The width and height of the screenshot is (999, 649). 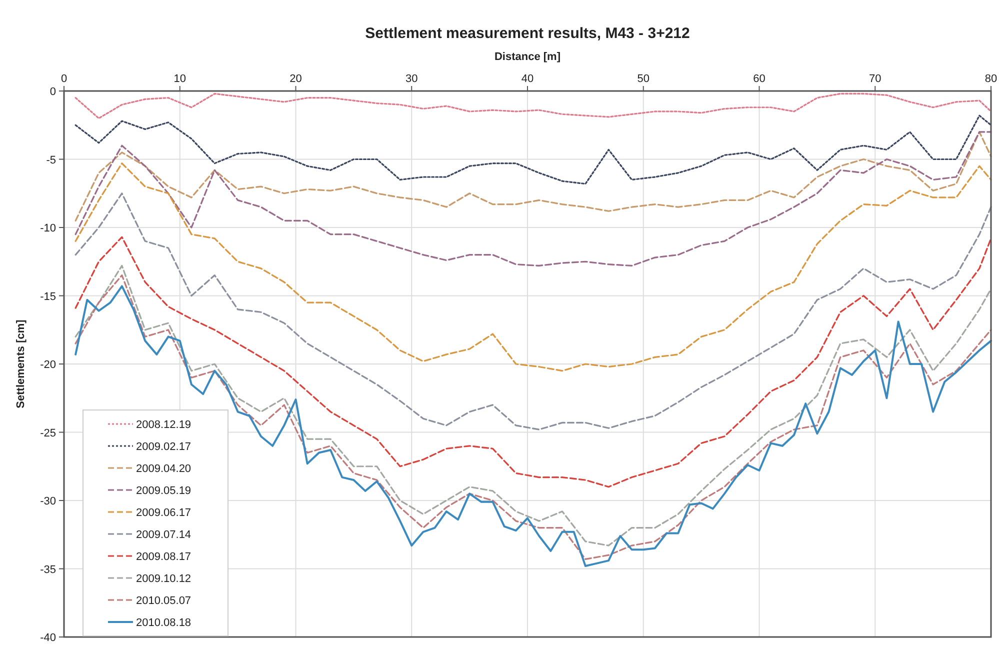 I want to click on y-tick-label: -20, so click(x=48, y=365).